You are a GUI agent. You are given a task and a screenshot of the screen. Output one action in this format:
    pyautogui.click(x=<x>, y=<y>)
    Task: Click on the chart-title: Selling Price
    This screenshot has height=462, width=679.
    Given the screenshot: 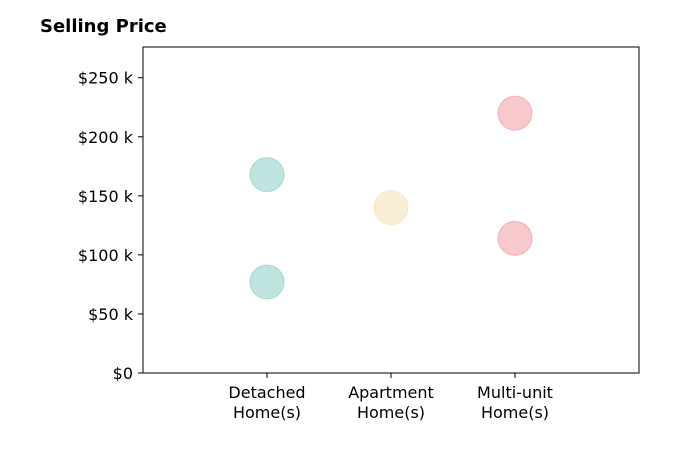 What is the action you would take?
    pyautogui.click(x=103, y=26)
    